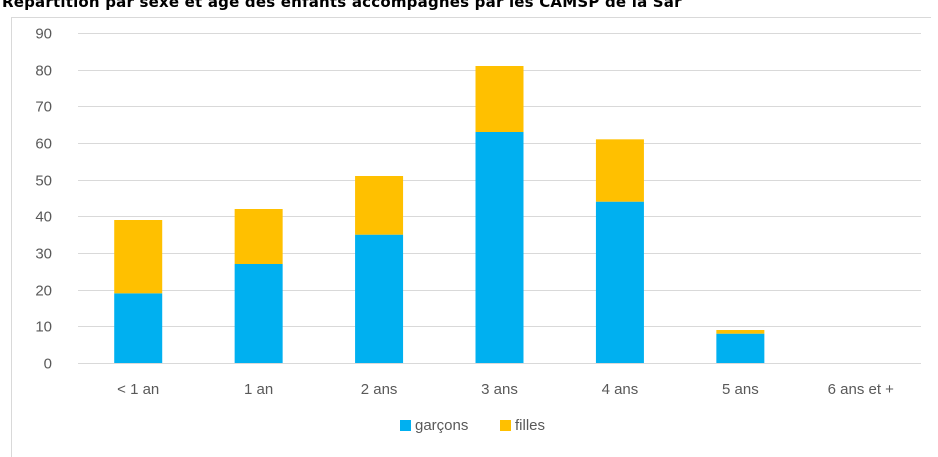 This screenshot has height=457, width=938. Describe the element at coordinates (43, 144) in the screenshot. I see `y-tick-label: 60` at that location.